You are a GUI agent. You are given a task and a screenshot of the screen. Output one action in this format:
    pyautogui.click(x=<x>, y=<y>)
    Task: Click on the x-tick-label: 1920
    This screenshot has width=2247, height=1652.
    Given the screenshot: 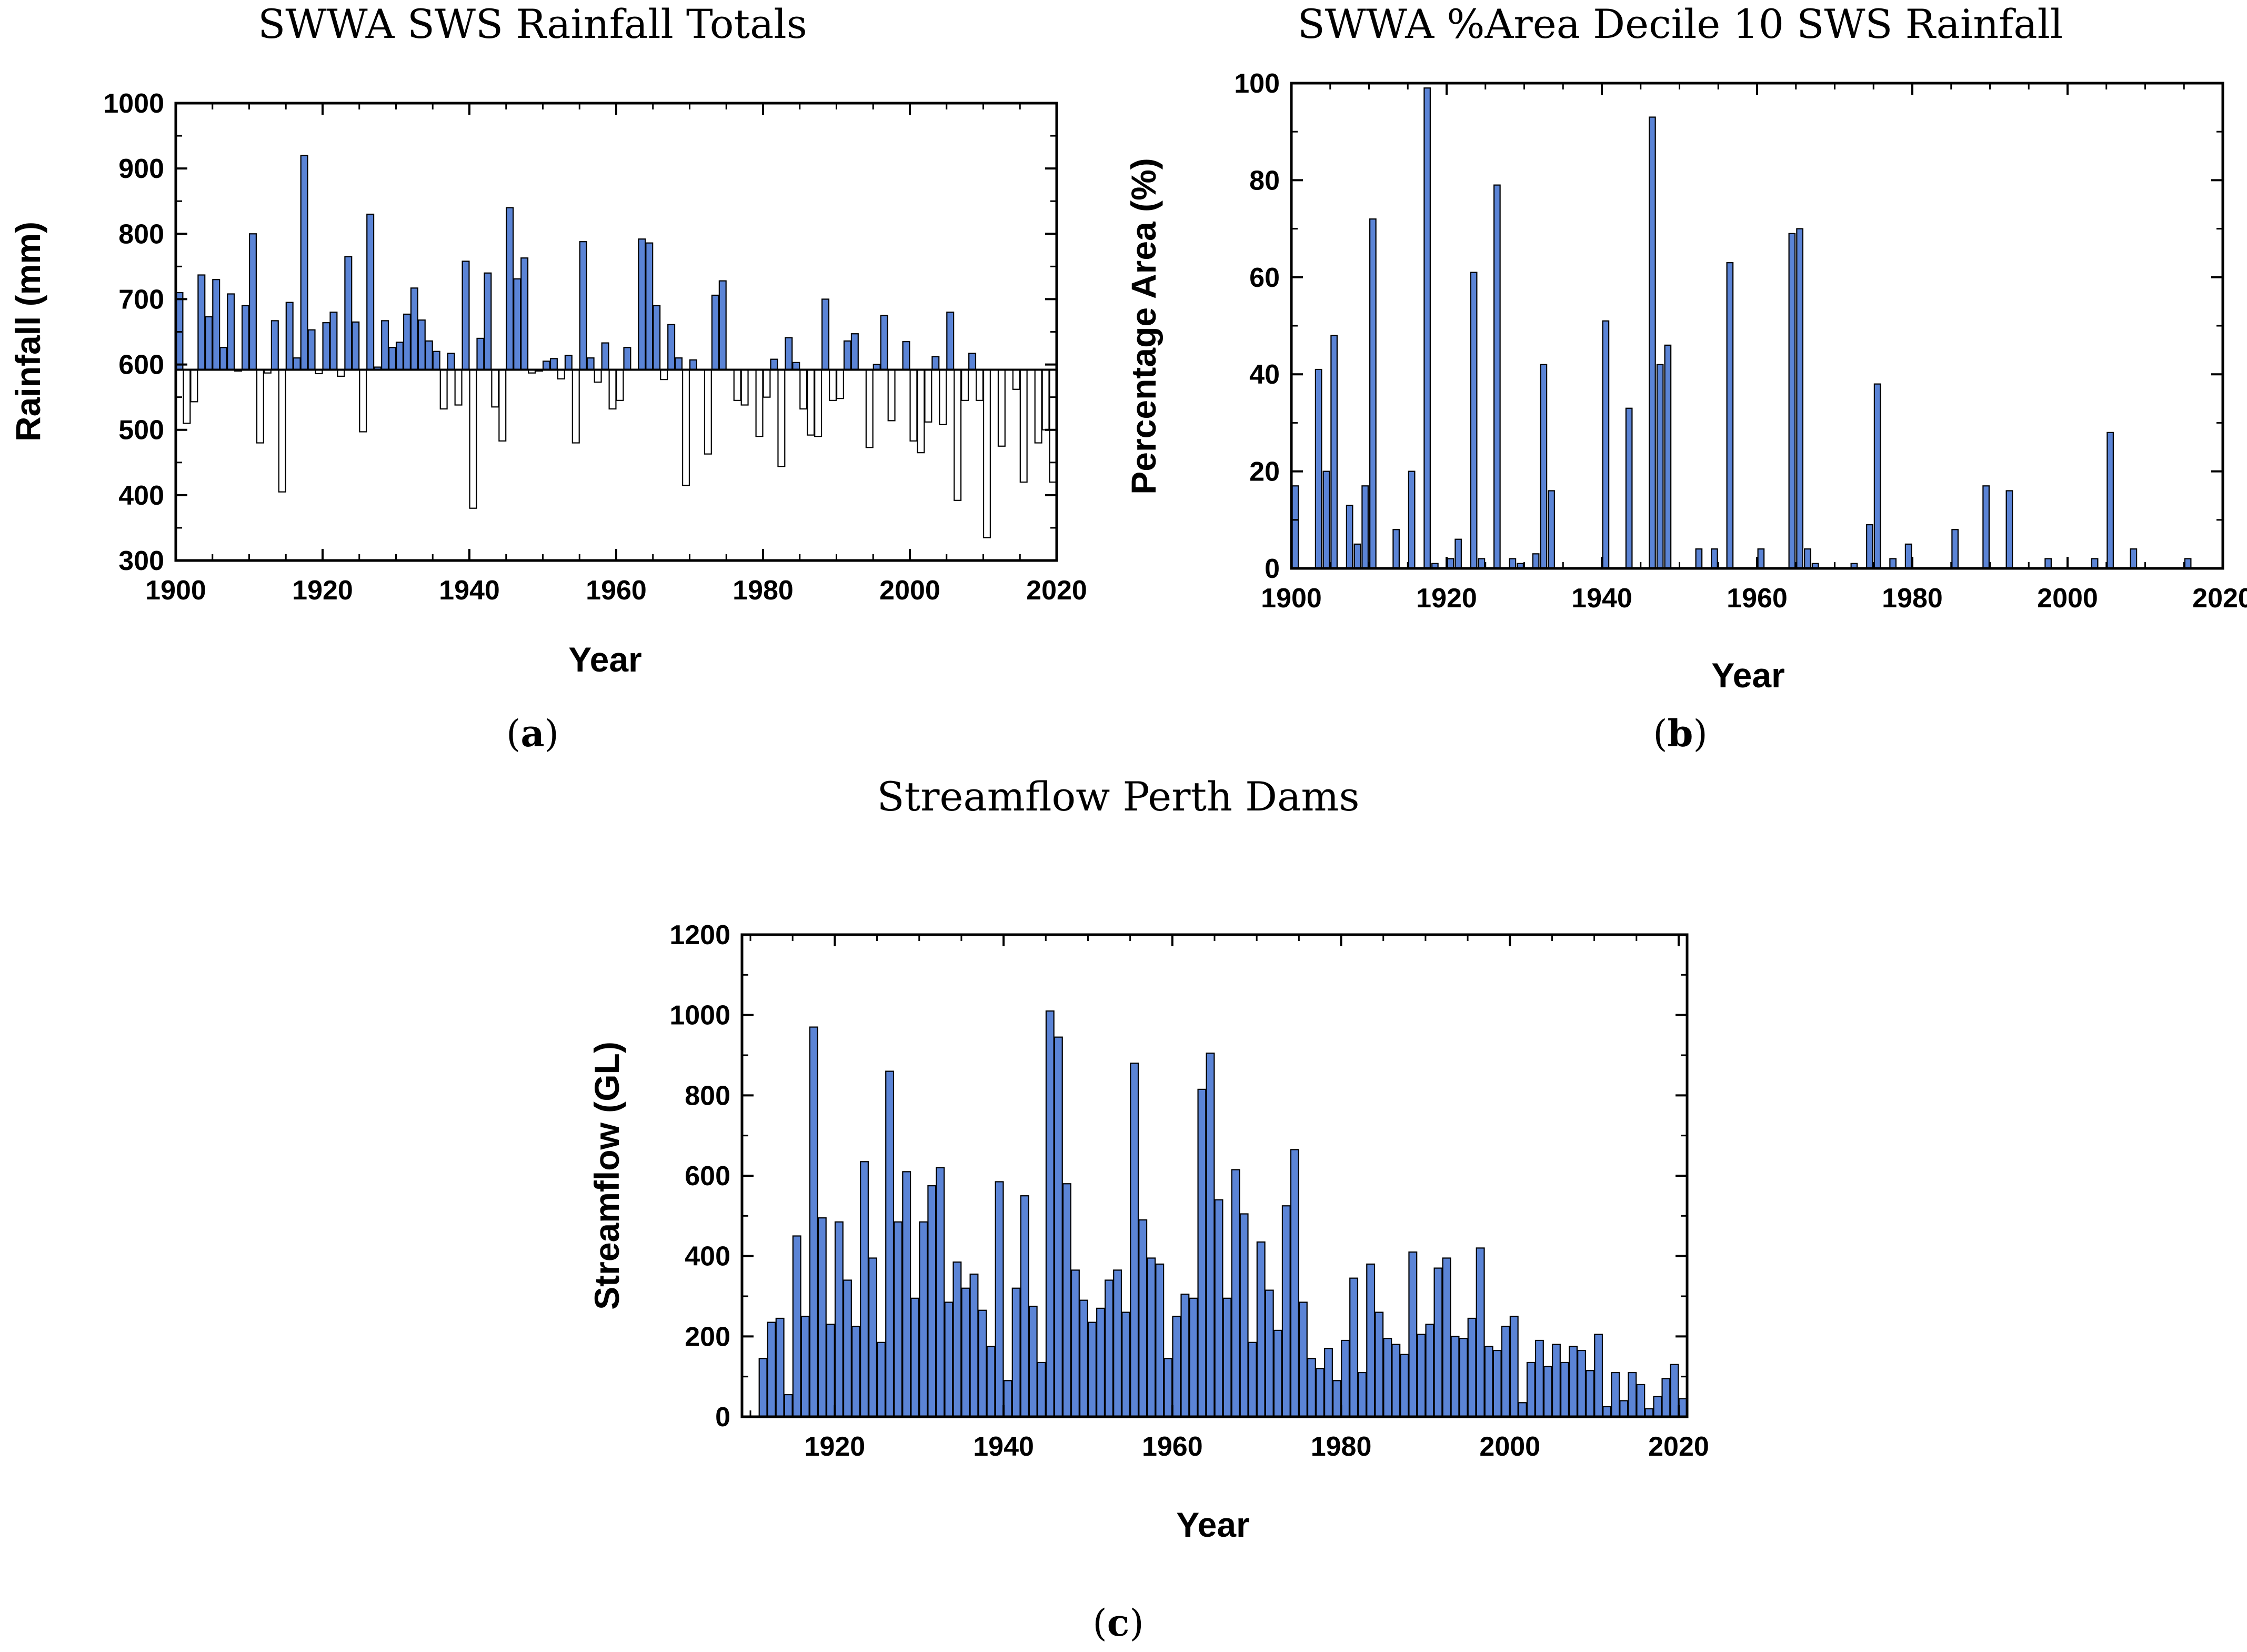 What is the action you would take?
    pyautogui.click(x=835, y=1446)
    